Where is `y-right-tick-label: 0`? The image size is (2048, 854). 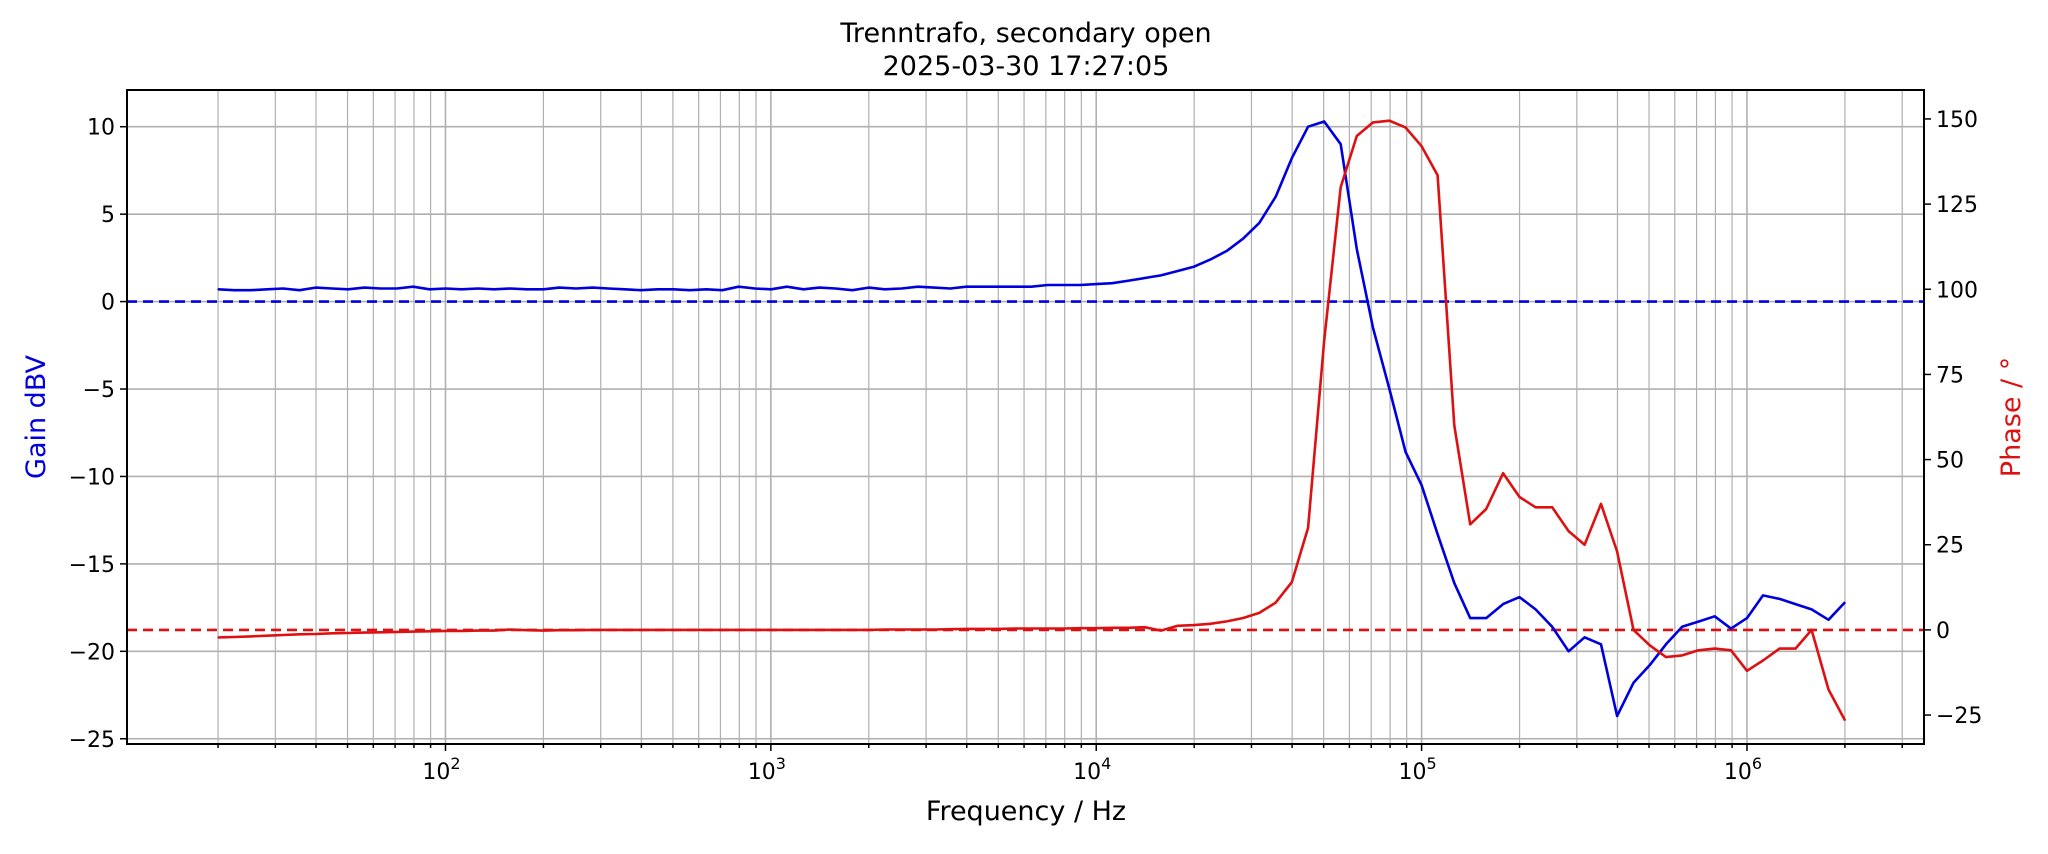 y-right-tick-label: 0 is located at coordinates (1943, 631).